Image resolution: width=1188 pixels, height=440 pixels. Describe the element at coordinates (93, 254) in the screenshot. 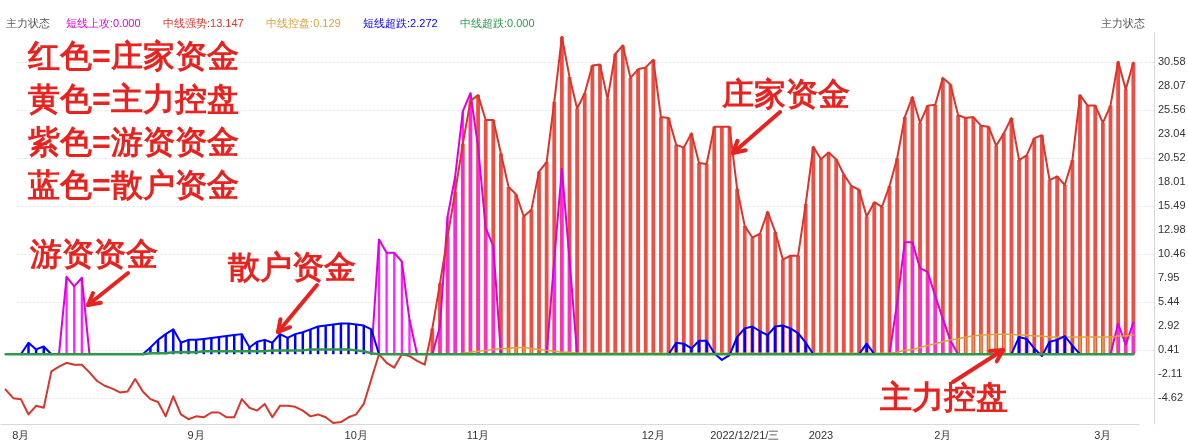

I see `annotation: 游资资金` at that location.